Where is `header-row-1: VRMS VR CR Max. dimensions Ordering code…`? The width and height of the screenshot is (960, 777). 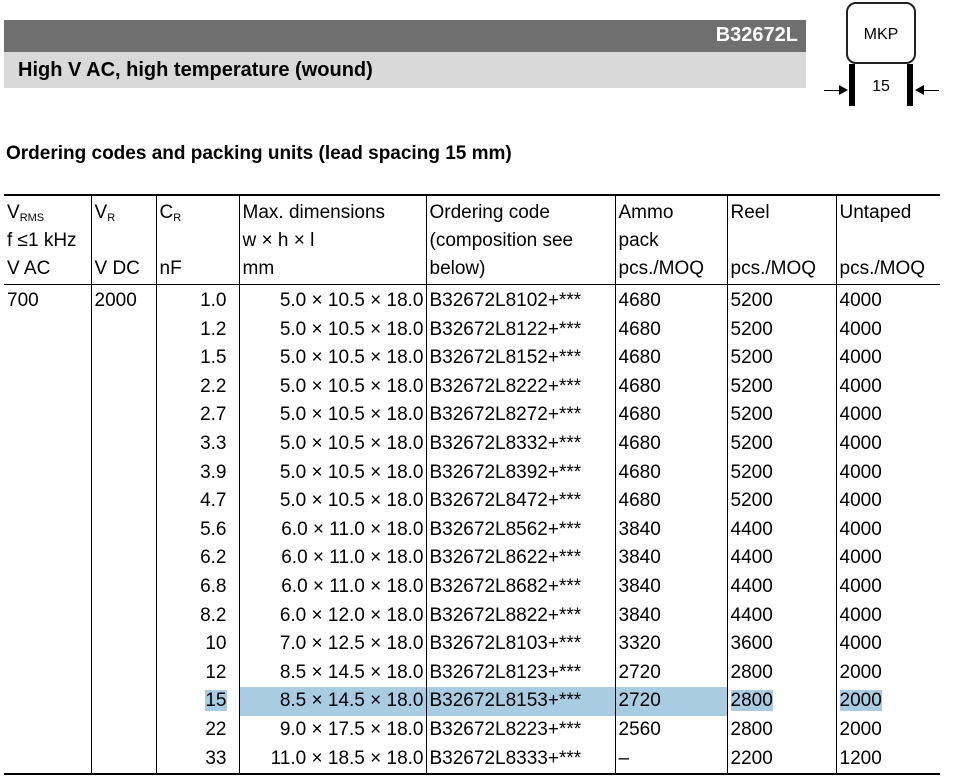
header-row-1: VRMS VR CR Max. dimensions Ordering code… is located at coordinates (472, 210).